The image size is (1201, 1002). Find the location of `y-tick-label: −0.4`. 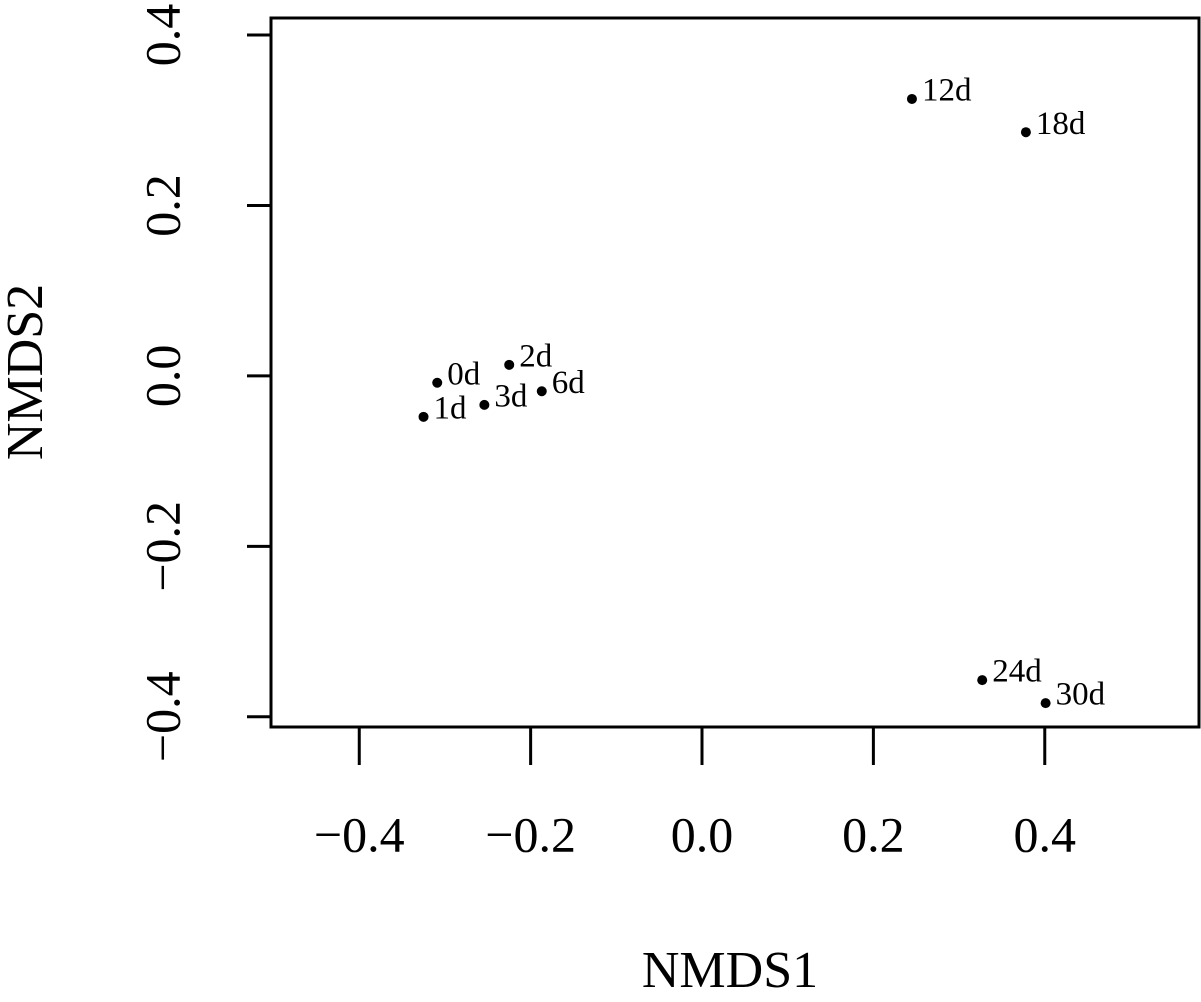

y-tick-label: −0.4 is located at coordinates (162, 716).